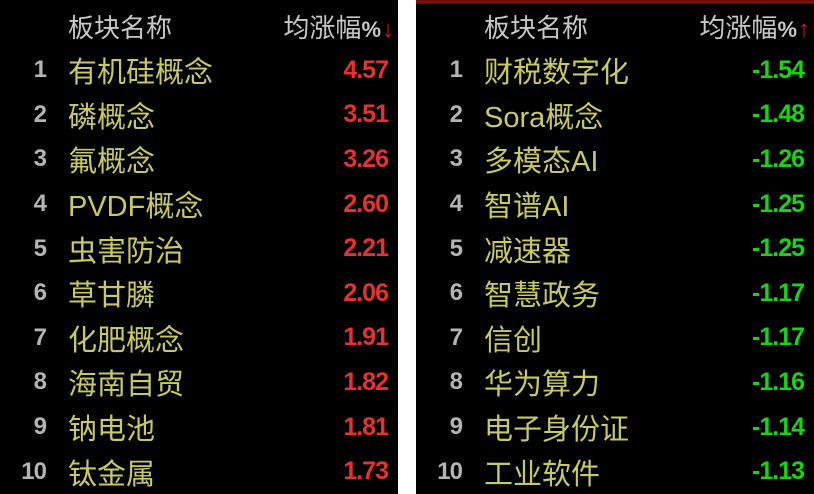 This screenshot has height=494, width=814. Describe the element at coordinates (199, 115) in the screenshot. I see `sector-row: 2 磷概念 3.51` at that location.